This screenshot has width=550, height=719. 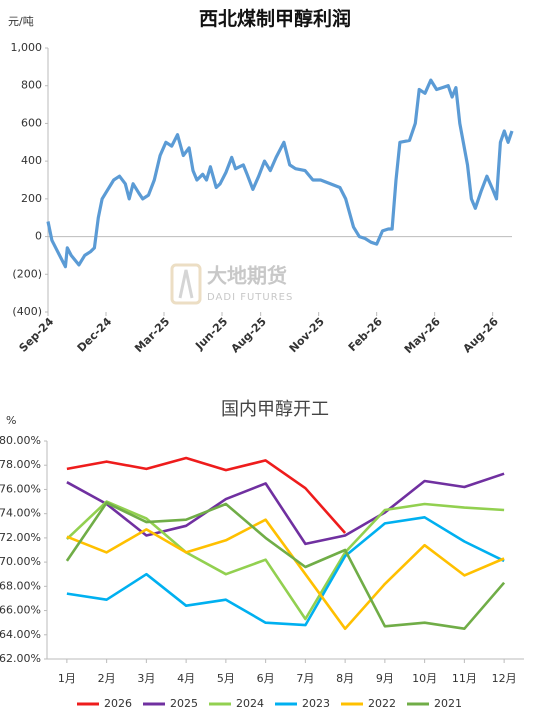 I want to click on watermark: 大地期货, so click(x=247, y=276).